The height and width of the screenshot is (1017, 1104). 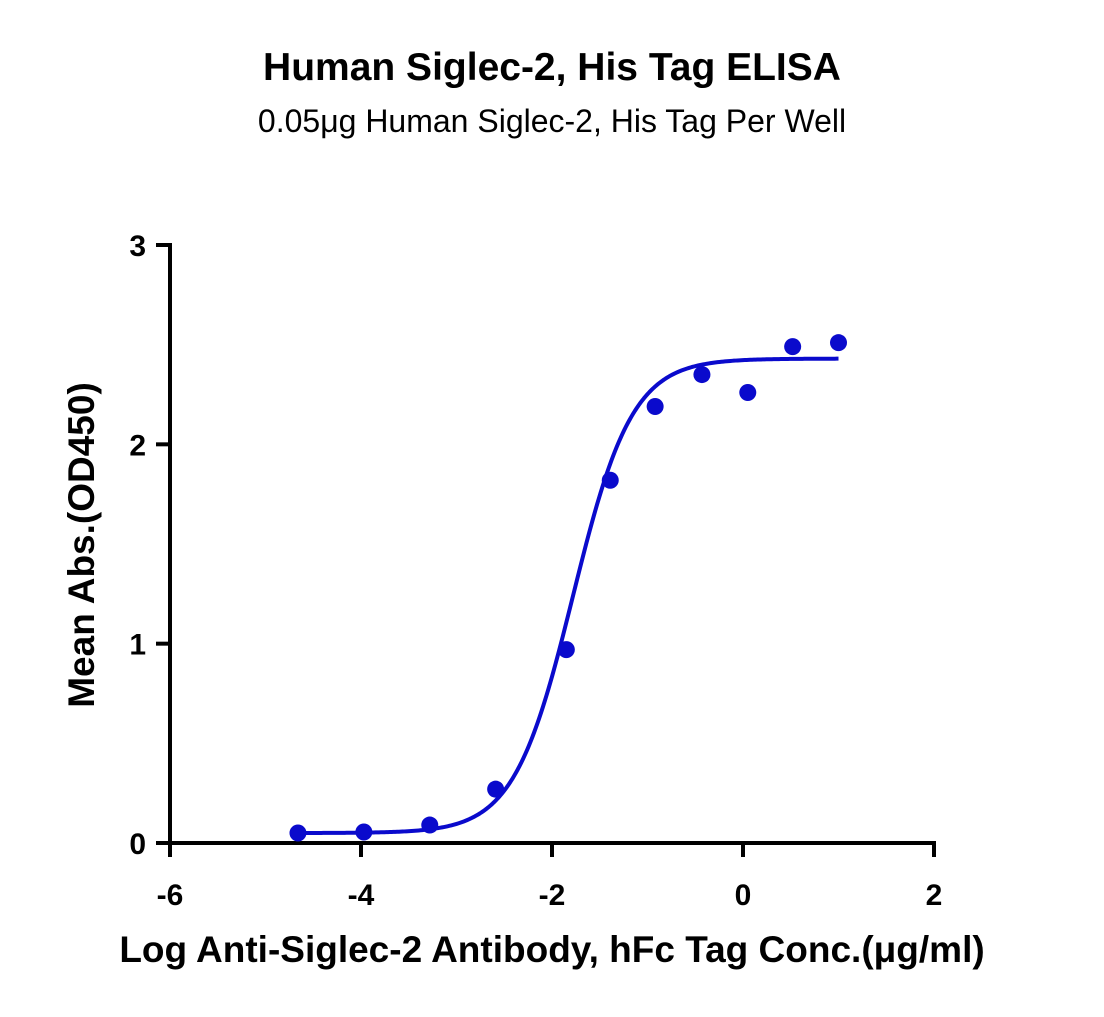 I want to click on chart-title: Human Siglec-2, His Tag ELISA, so click(x=552, y=67).